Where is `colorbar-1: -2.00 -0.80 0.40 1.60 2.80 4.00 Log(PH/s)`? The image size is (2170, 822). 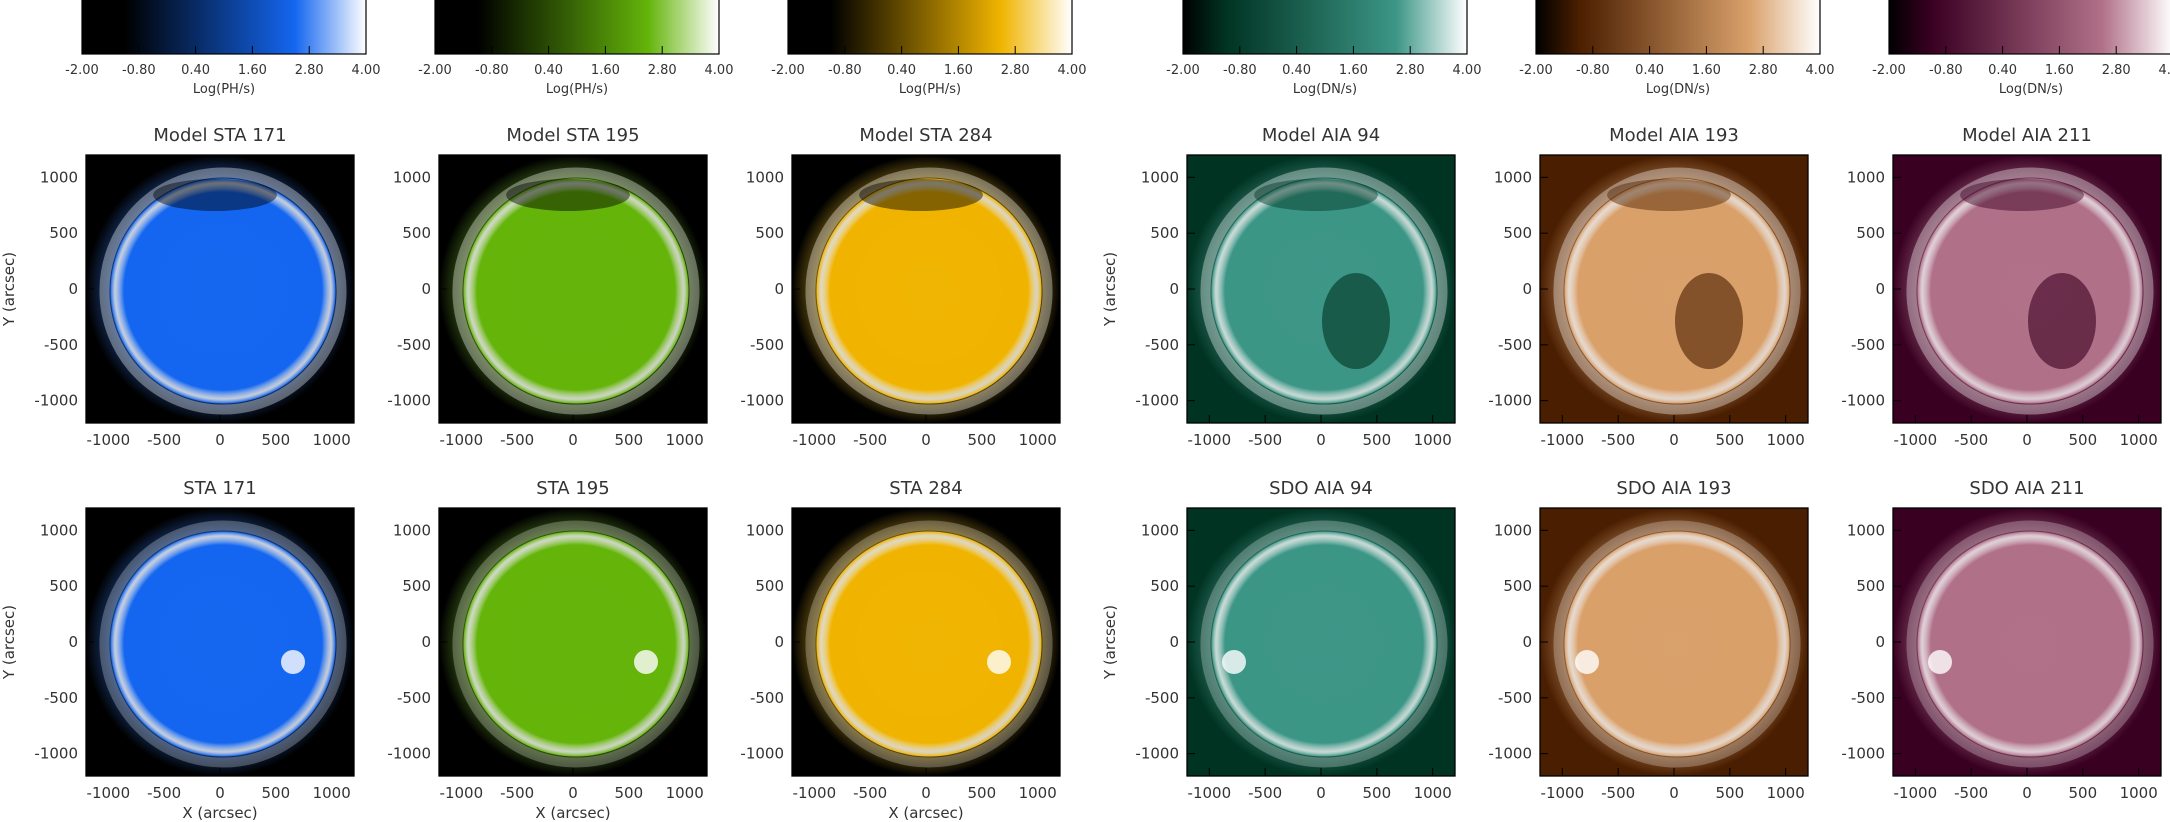
colorbar-1: -2.00 -0.80 0.40 1.60 2.80 4.00 Log(PH/s) is located at coordinates (222, 48).